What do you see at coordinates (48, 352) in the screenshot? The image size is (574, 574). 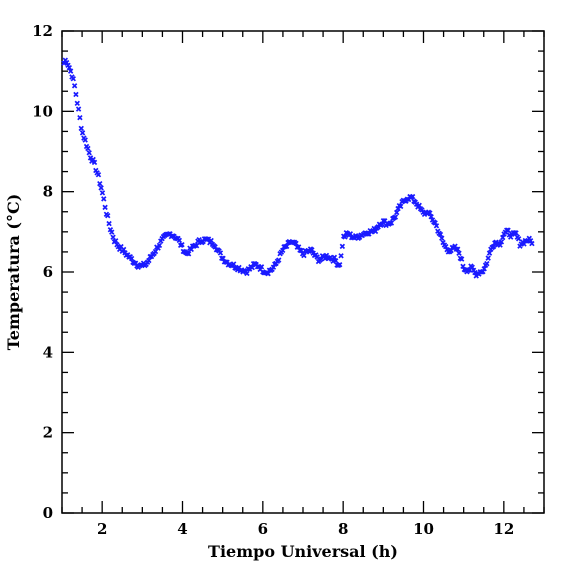 I see `y-tick-label: 4` at bounding box center [48, 352].